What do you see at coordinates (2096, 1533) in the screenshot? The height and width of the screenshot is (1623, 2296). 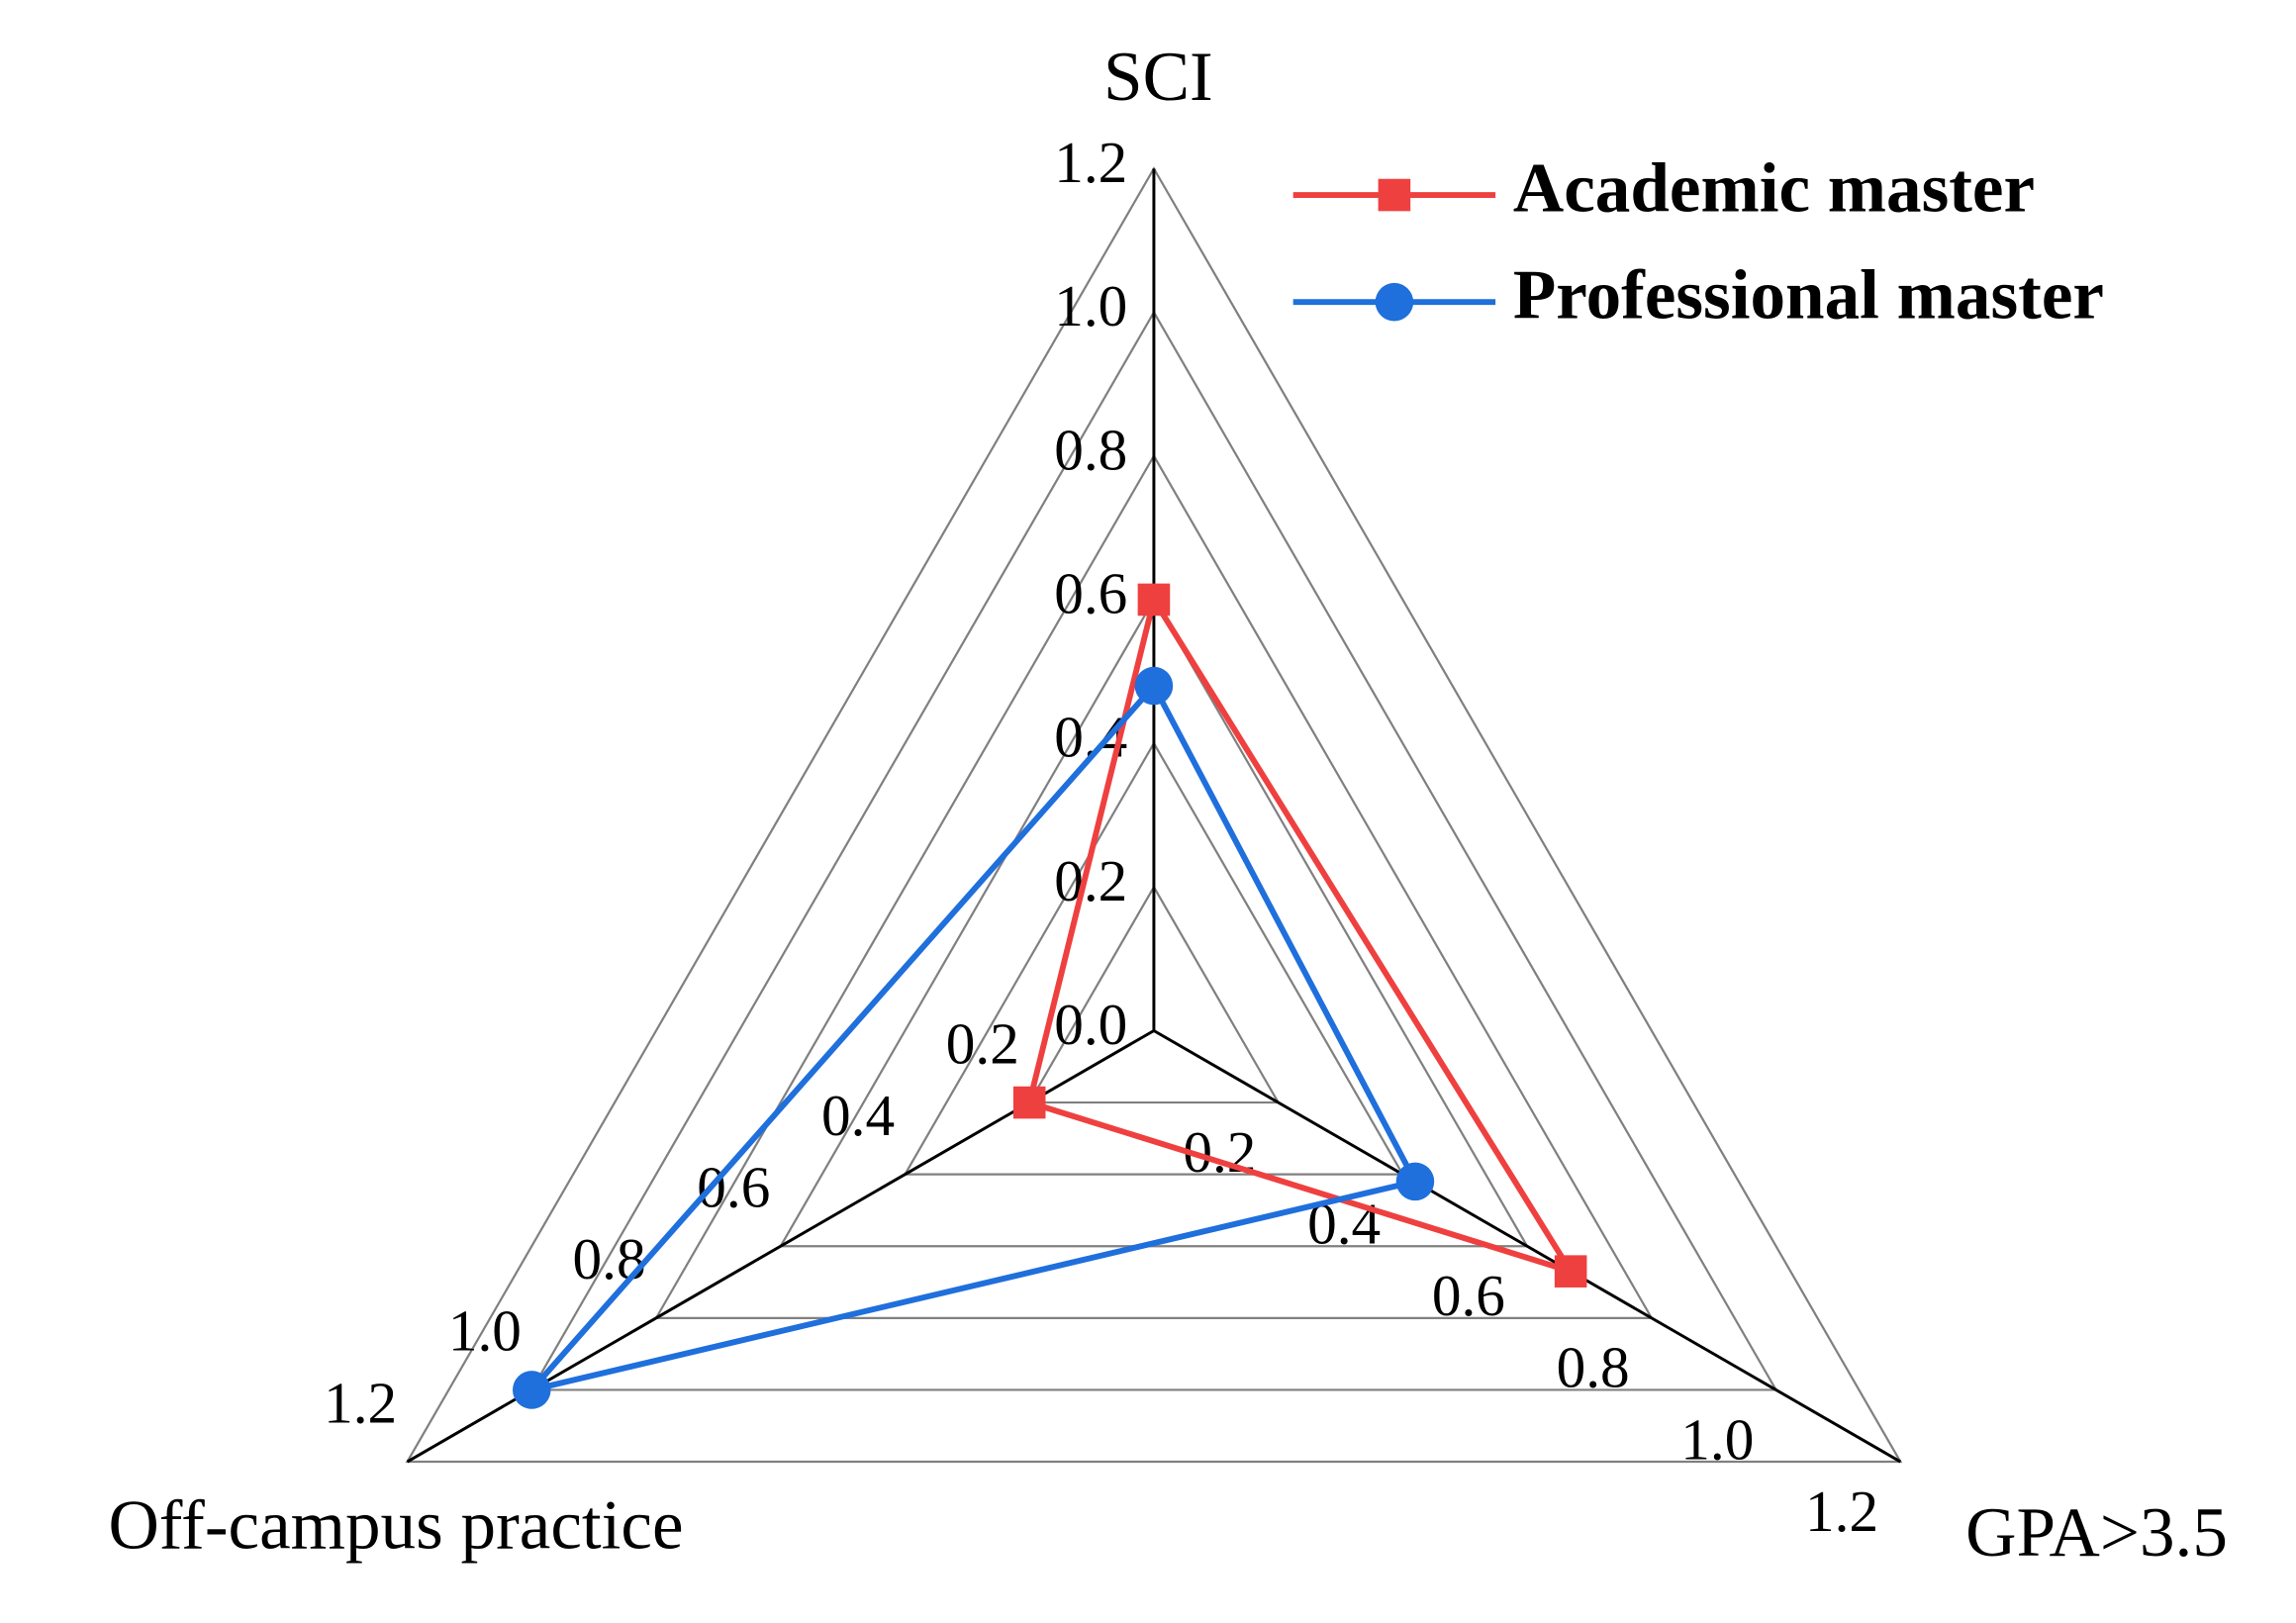 I see `category-label: GPA>3.5` at bounding box center [2096, 1533].